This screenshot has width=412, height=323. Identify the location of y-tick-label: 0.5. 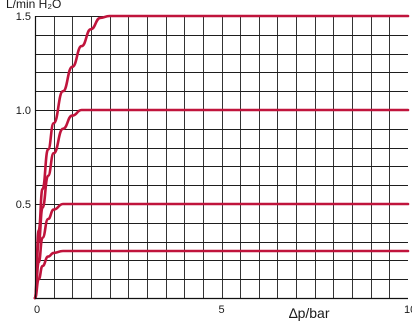
(23, 205).